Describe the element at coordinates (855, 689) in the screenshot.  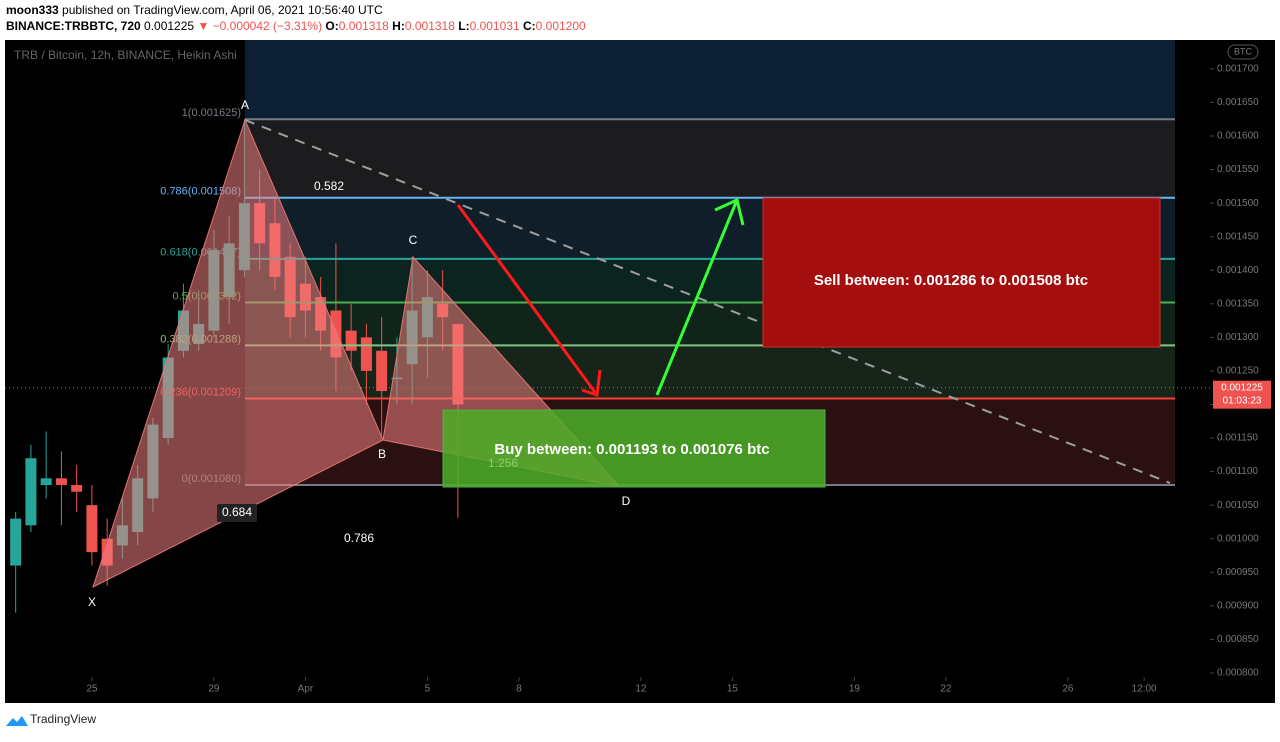
I see `x-tick-label: 19` at that location.